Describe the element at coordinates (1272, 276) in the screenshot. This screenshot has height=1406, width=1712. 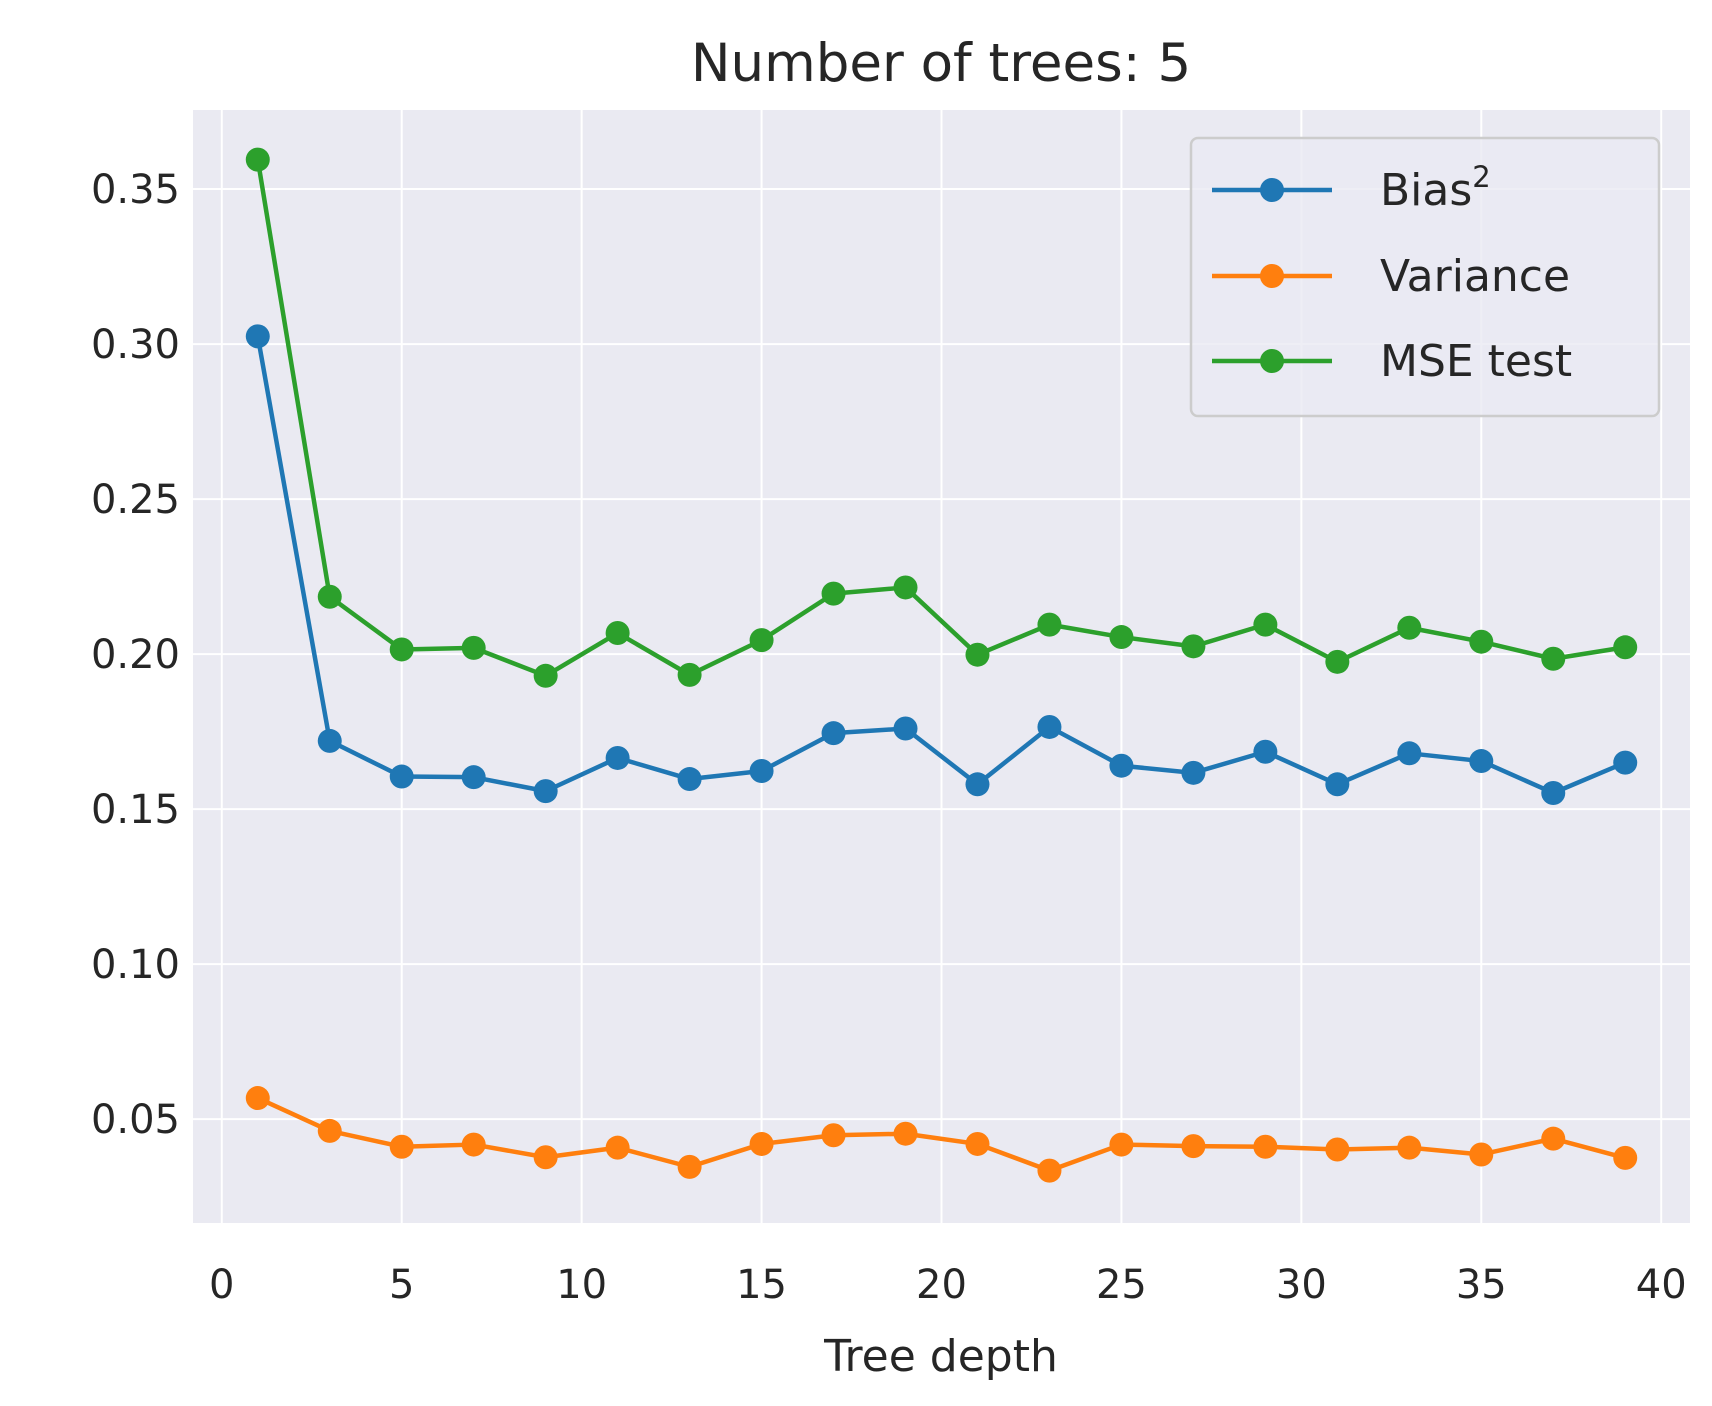
I see `legend-marker-variance` at that location.